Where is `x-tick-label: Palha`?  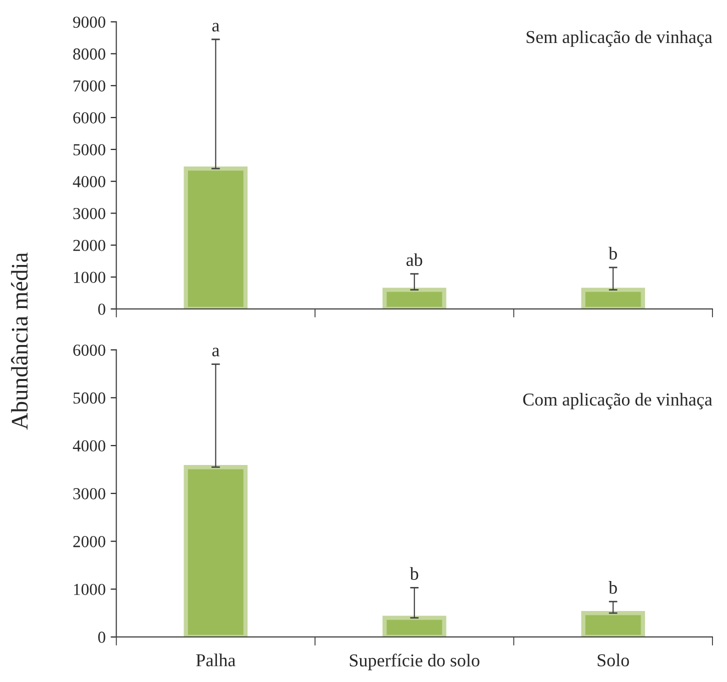
x-tick-label: Palha is located at coordinates (216, 660).